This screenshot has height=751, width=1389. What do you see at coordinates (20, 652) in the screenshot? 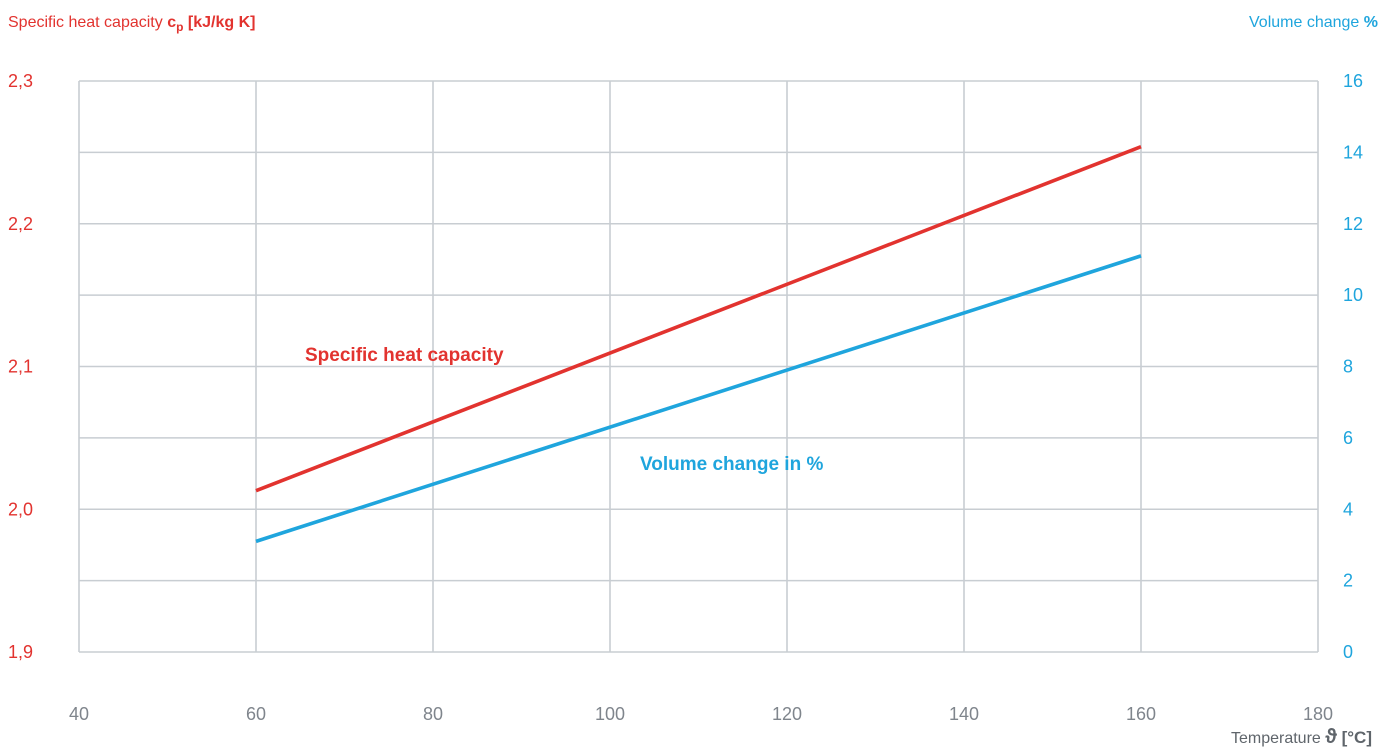
I see `y-left-tick-label: 1,9` at bounding box center [20, 652].